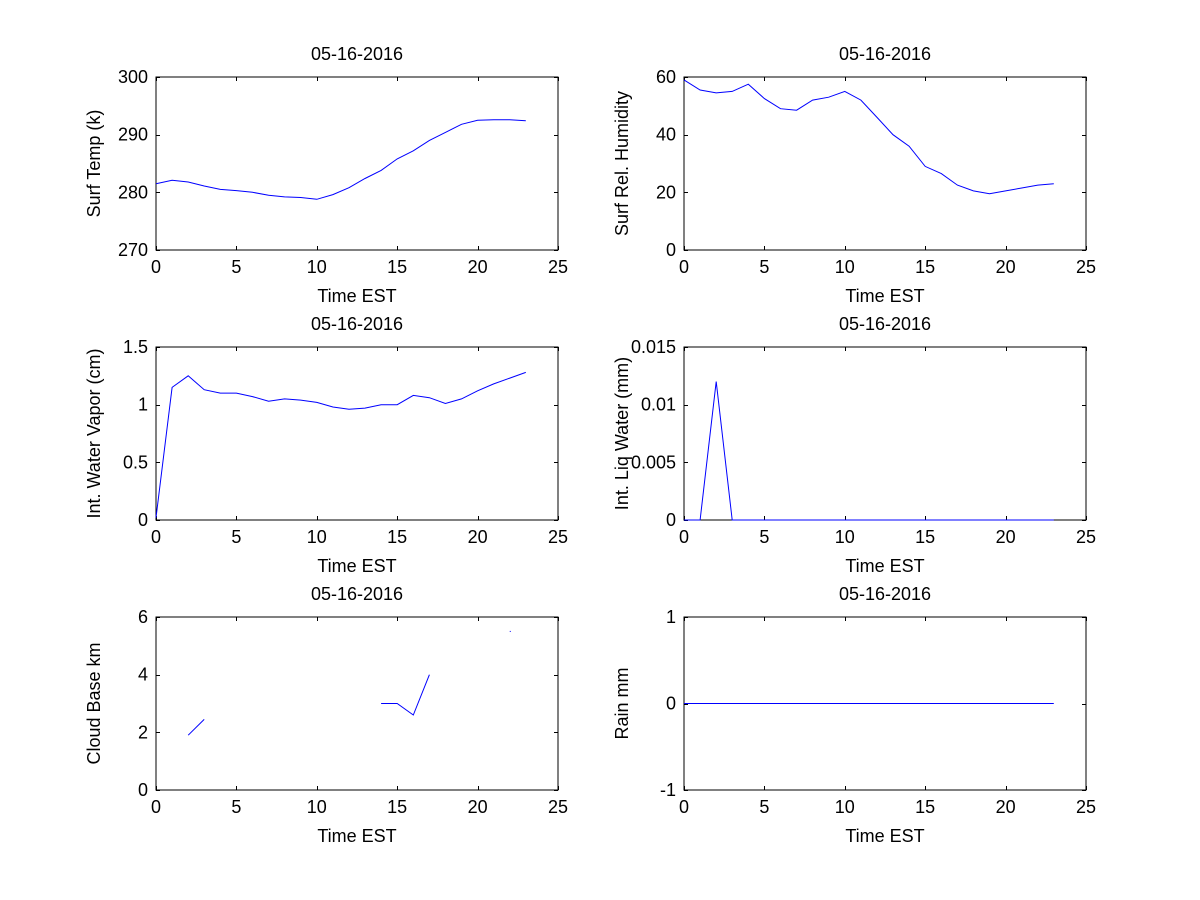 The width and height of the screenshot is (1200, 900). Describe the element at coordinates (133, 77) in the screenshot. I see `y-tick-label: 300` at that location.